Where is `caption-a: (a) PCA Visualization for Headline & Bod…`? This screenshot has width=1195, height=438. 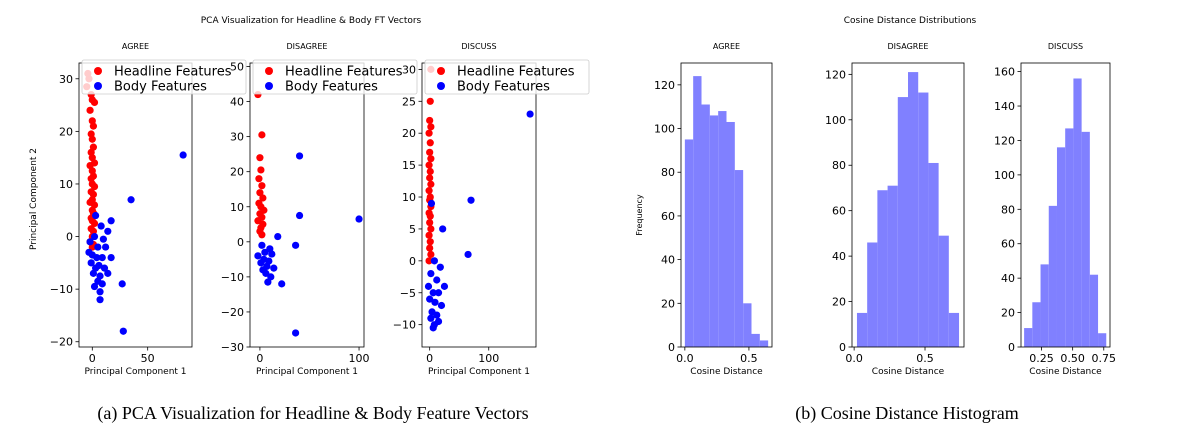
caption-a: (a) PCA Visualization for Headline & Bod… is located at coordinates (312, 413).